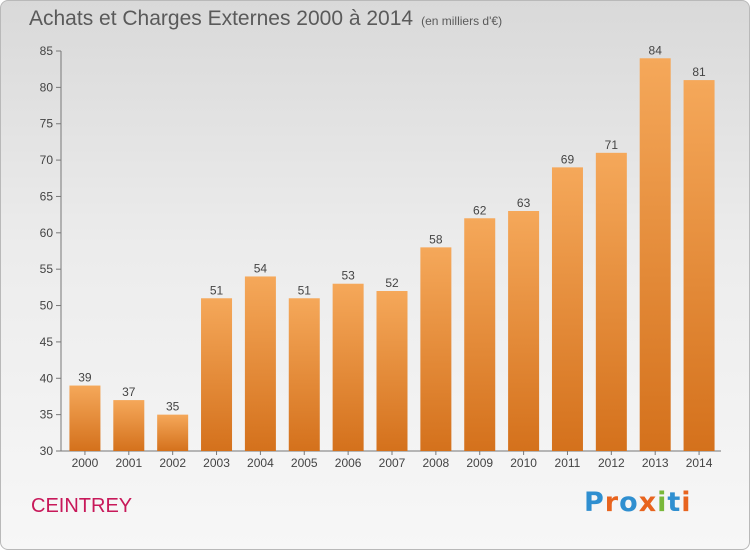  I want to click on chart-title-unit: (en milliers d'€), so click(462, 21).